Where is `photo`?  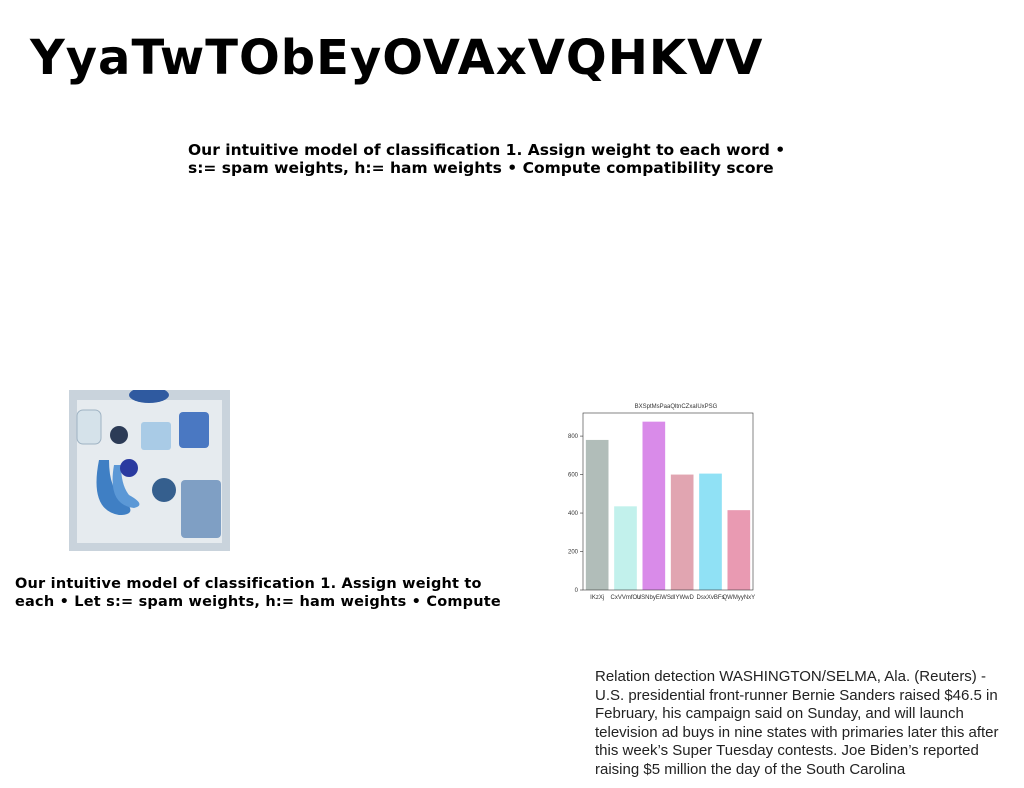 photo is located at coordinates (149, 470).